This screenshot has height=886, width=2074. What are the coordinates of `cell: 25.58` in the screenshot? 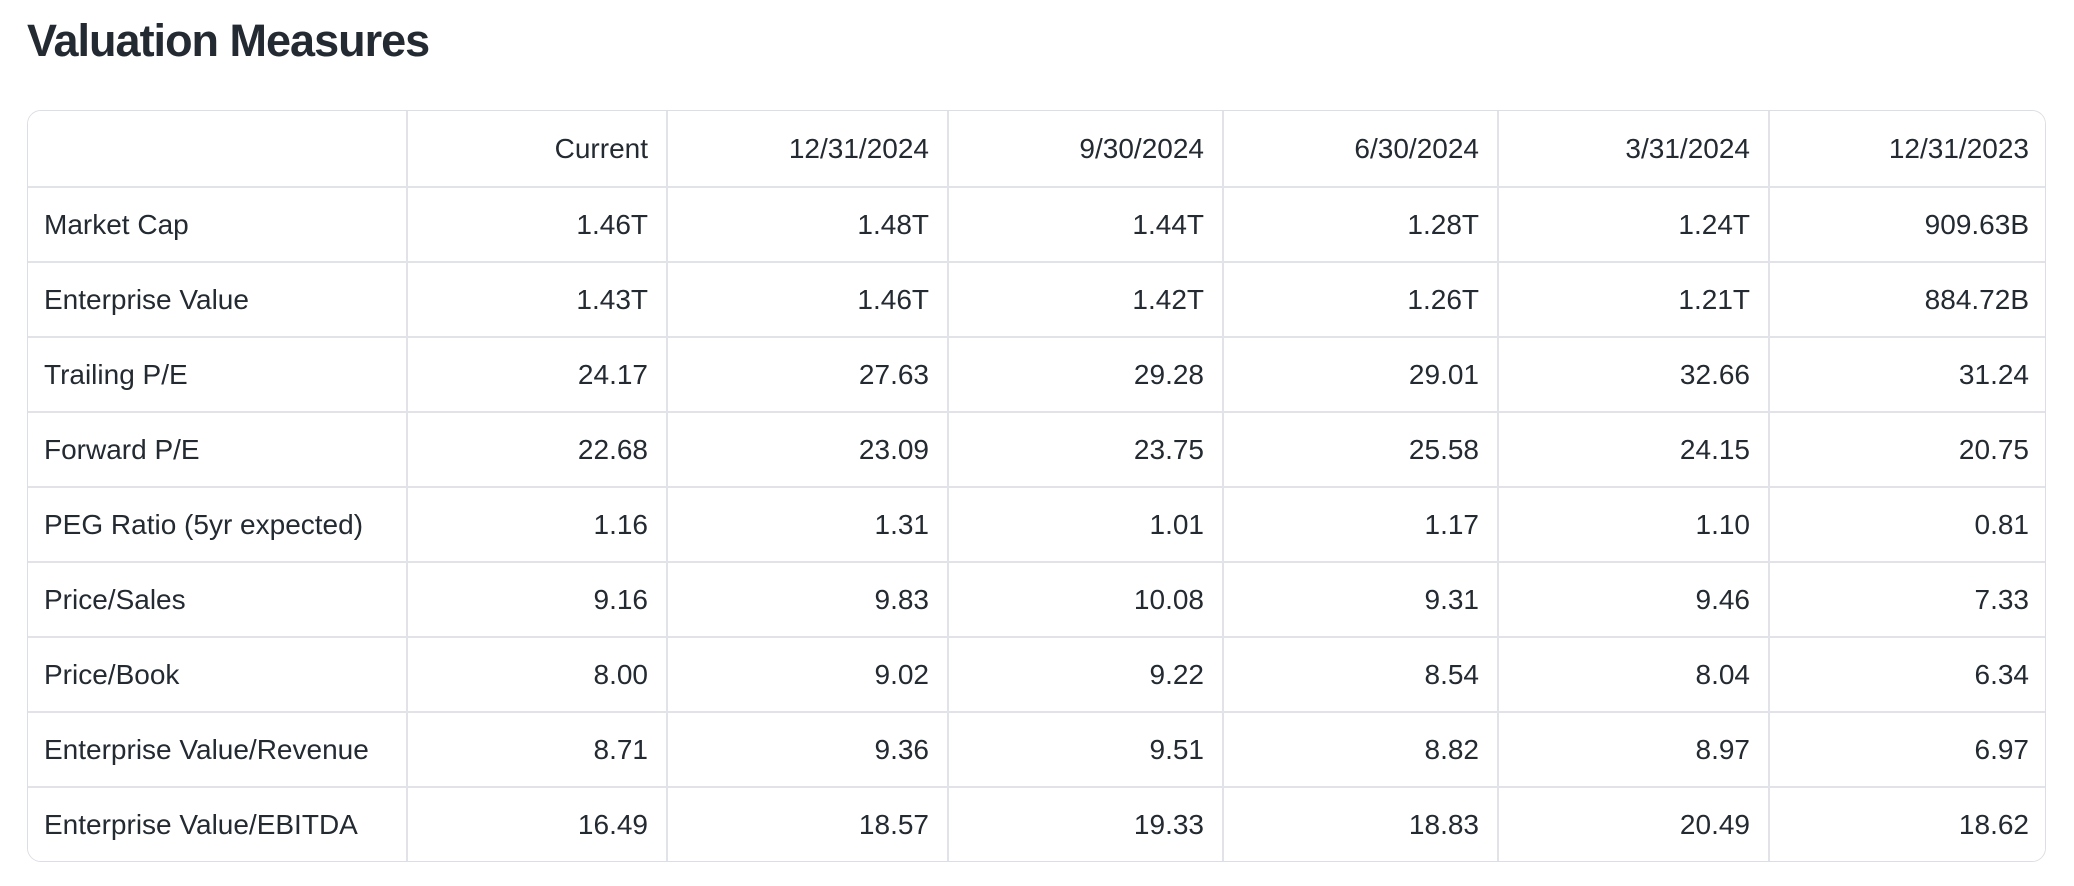 It's located at (1359, 448).